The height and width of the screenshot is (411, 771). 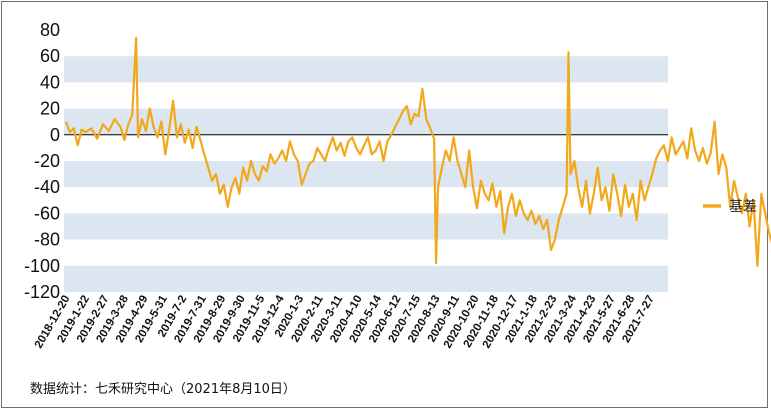 What do you see at coordinates (47, 161) in the screenshot?
I see `y-tick-label: -20` at bounding box center [47, 161].